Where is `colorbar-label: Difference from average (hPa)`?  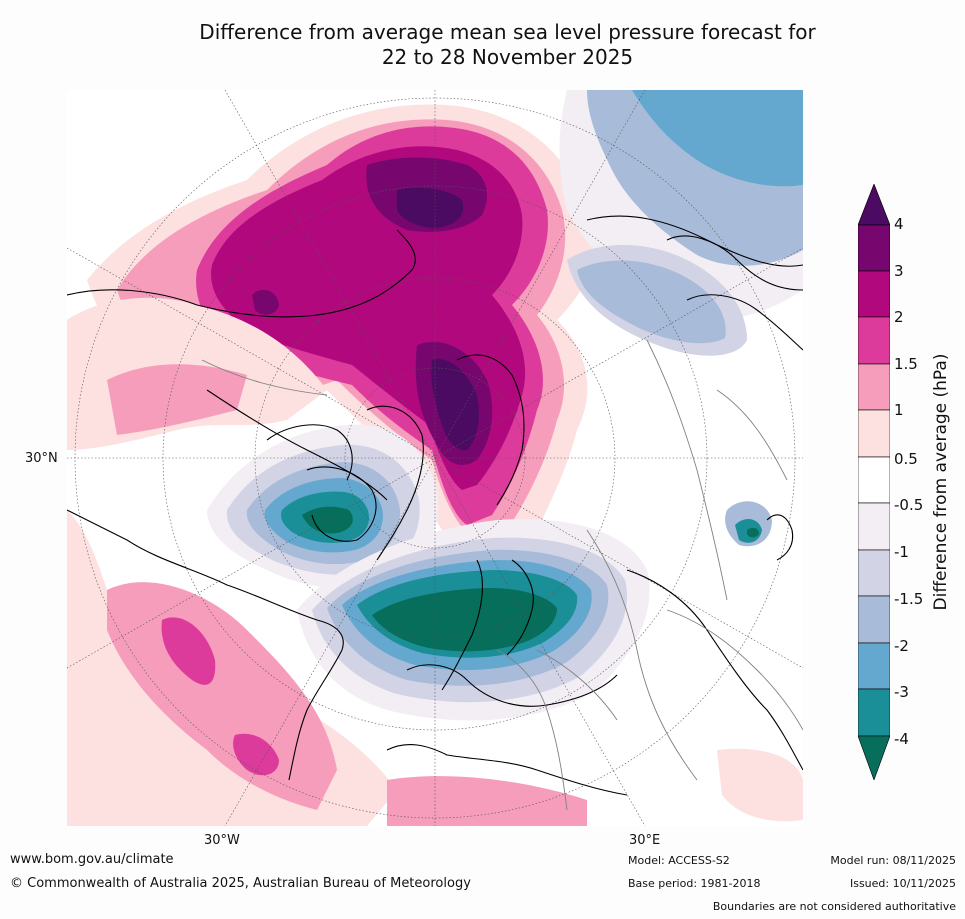
colorbar-label: Difference from average (hPa) is located at coordinates (941, 482).